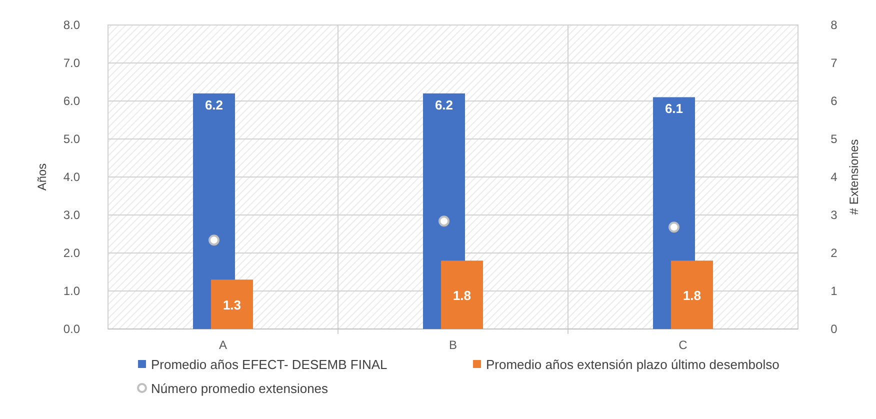 The image size is (876, 419). What do you see at coordinates (674, 108) in the screenshot?
I see `data-label: 6.1` at bounding box center [674, 108].